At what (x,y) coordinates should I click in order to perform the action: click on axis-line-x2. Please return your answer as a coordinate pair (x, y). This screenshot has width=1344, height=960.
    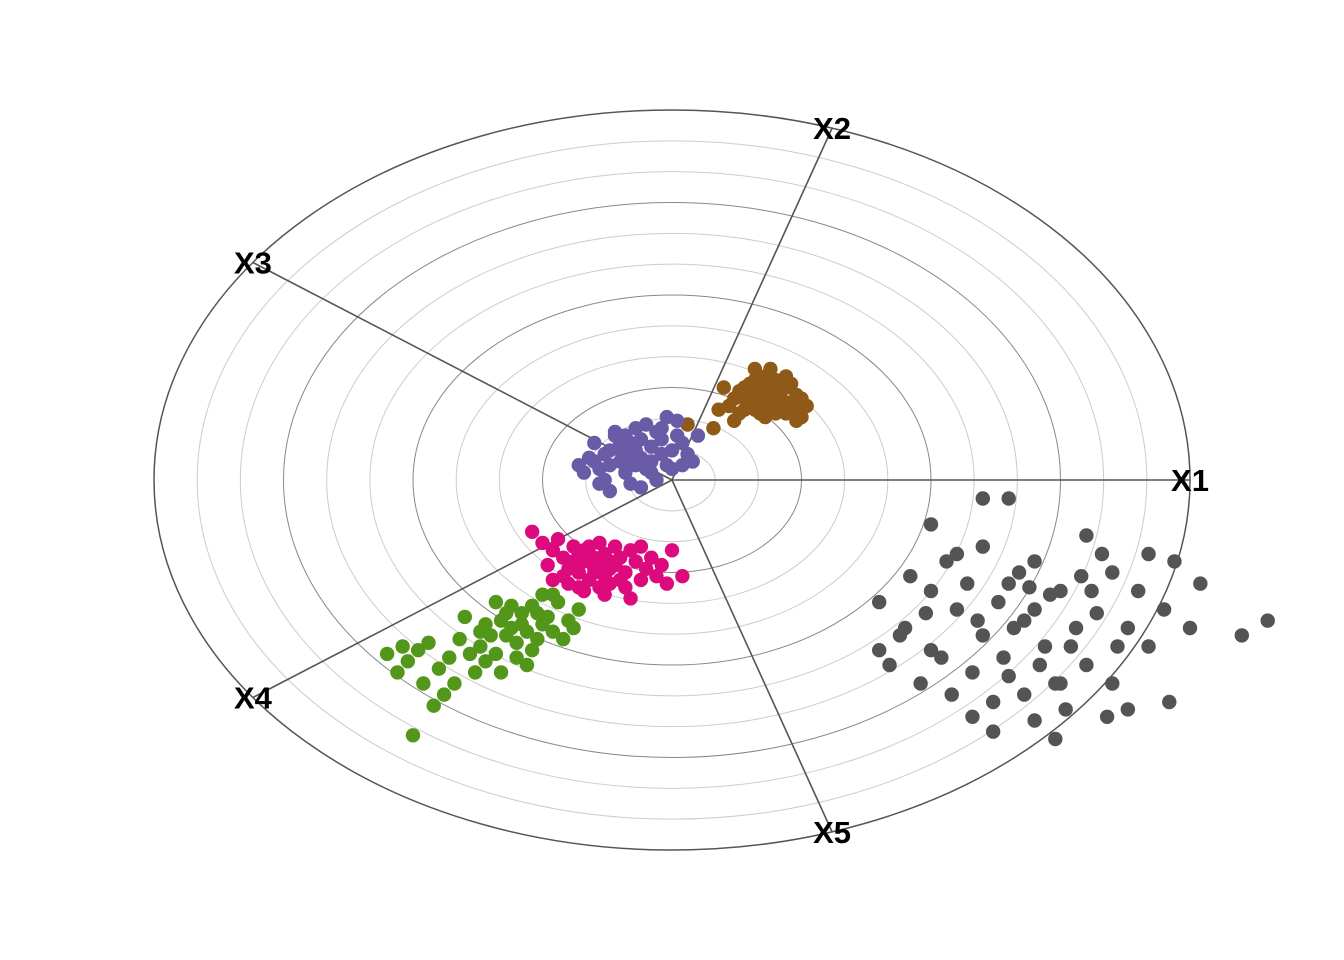
    Looking at the image, I should click on (752, 304).